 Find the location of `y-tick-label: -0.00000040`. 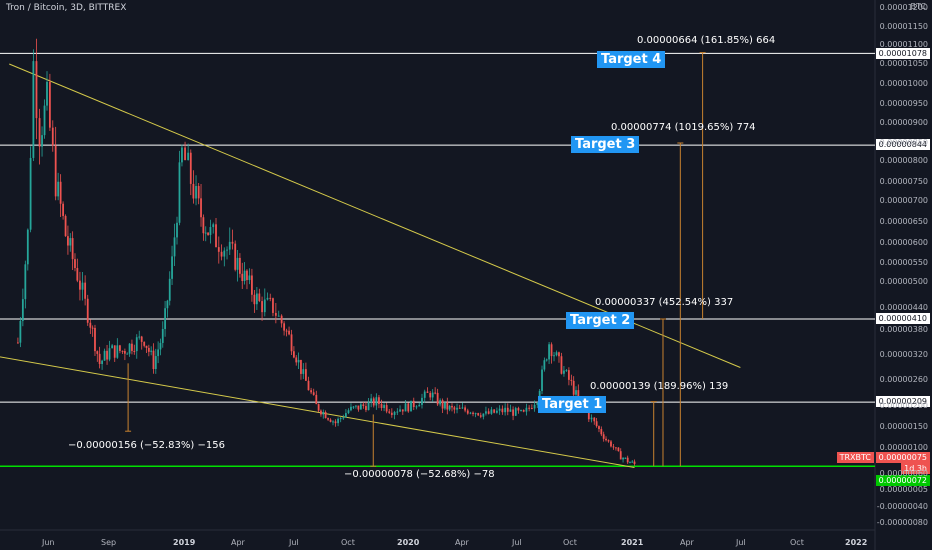

y-tick-label: -0.00000040 is located at coordinates (902, 506).